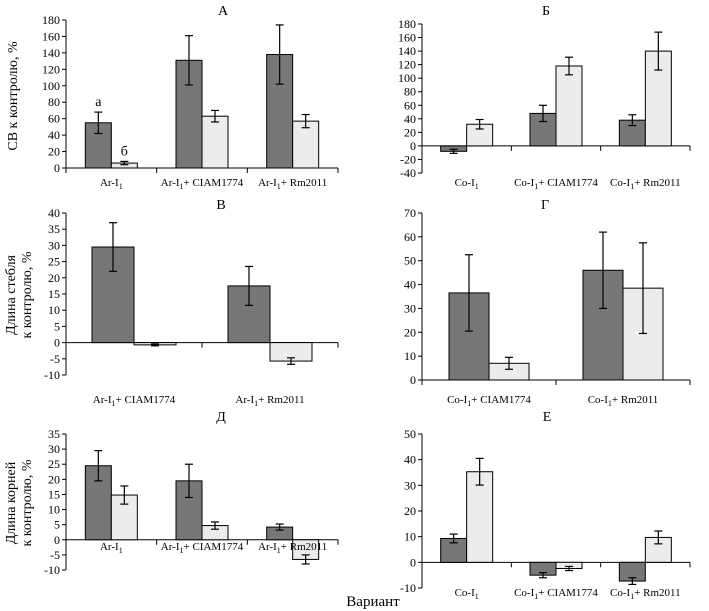 This screenshot has height=611, width=709. What do you see at coordinates (408, 159) in the screenshot?
I see `y-tick-label: -20` at bounding box center [408, 159].